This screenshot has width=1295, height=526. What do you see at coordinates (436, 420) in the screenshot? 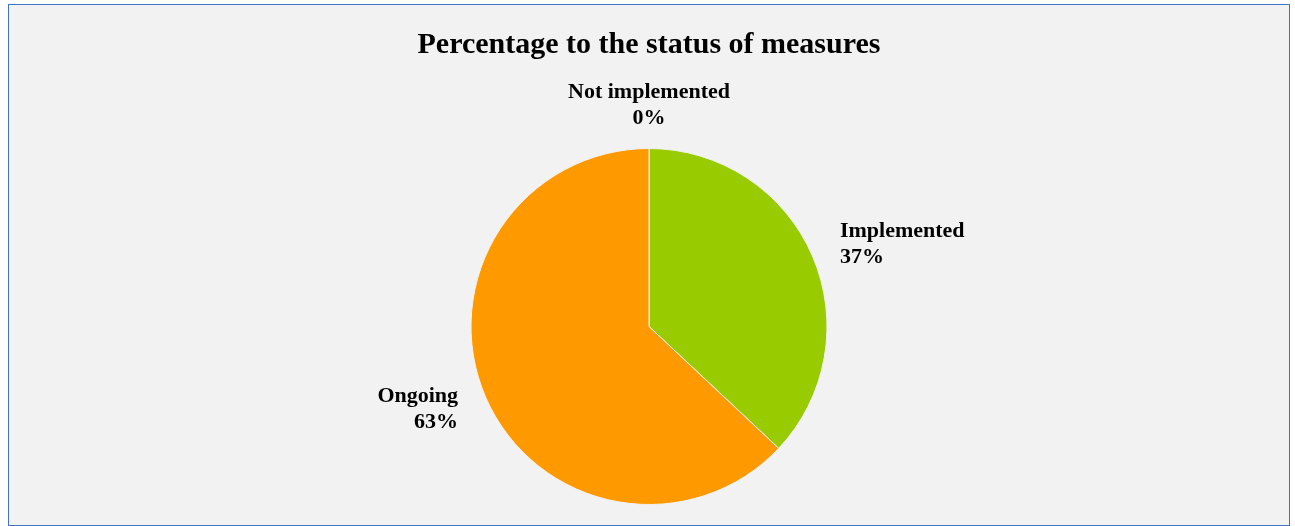
I see `data-label: 63%` at bounding box center [436, 420].